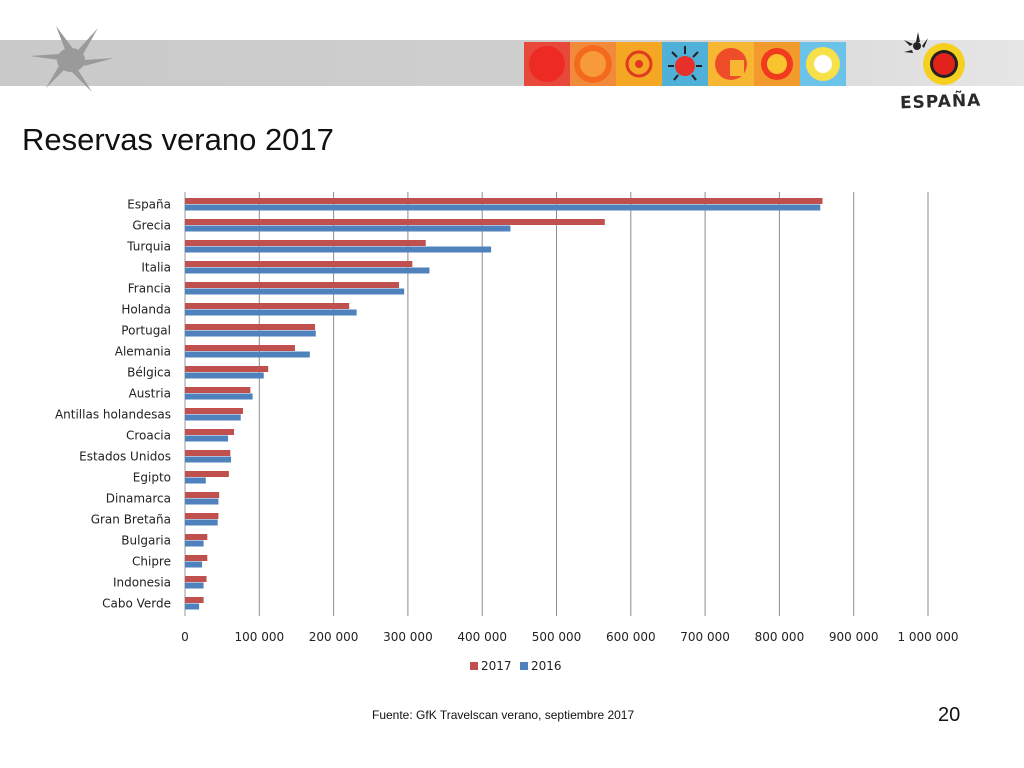  What do you see at coordinates (474, 666) in the screenshot?
I see `legend-swatch-2017` at bounding box center [474, 666].